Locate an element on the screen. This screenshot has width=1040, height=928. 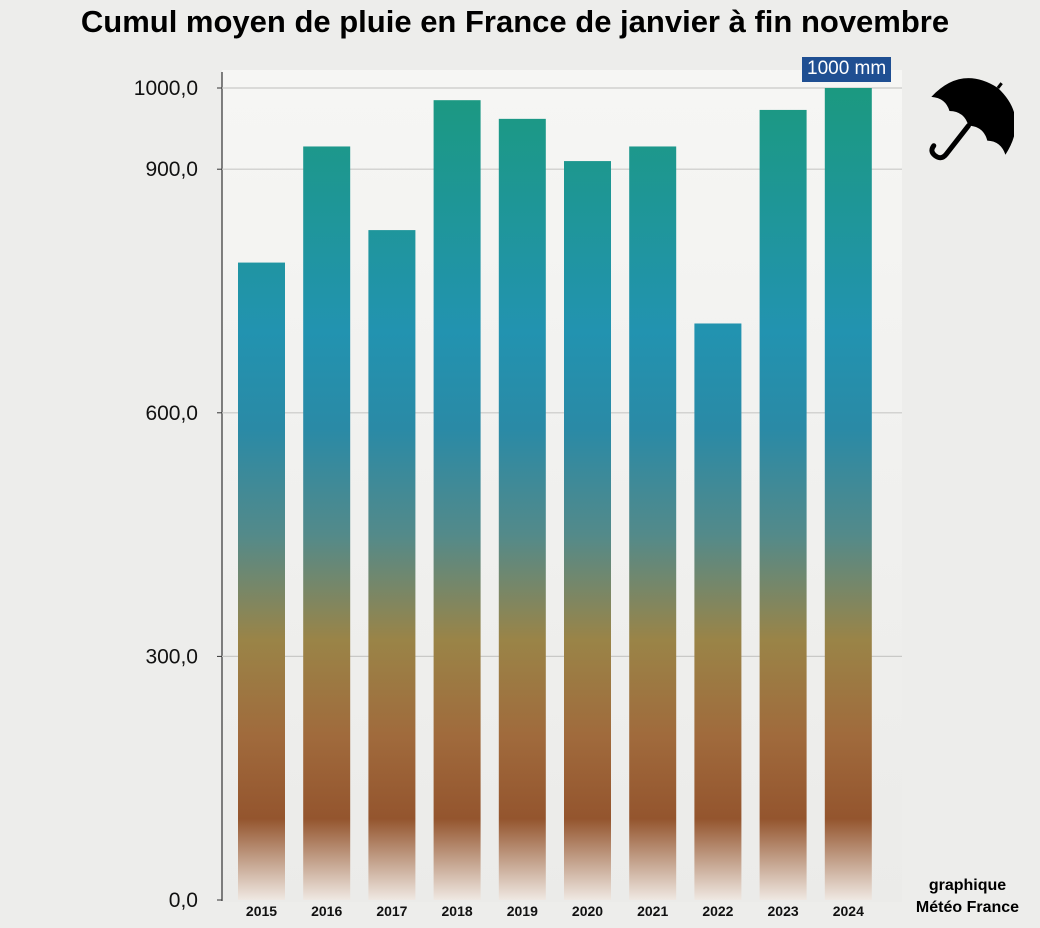
bar-2022 is located at coordinates (718, 612).